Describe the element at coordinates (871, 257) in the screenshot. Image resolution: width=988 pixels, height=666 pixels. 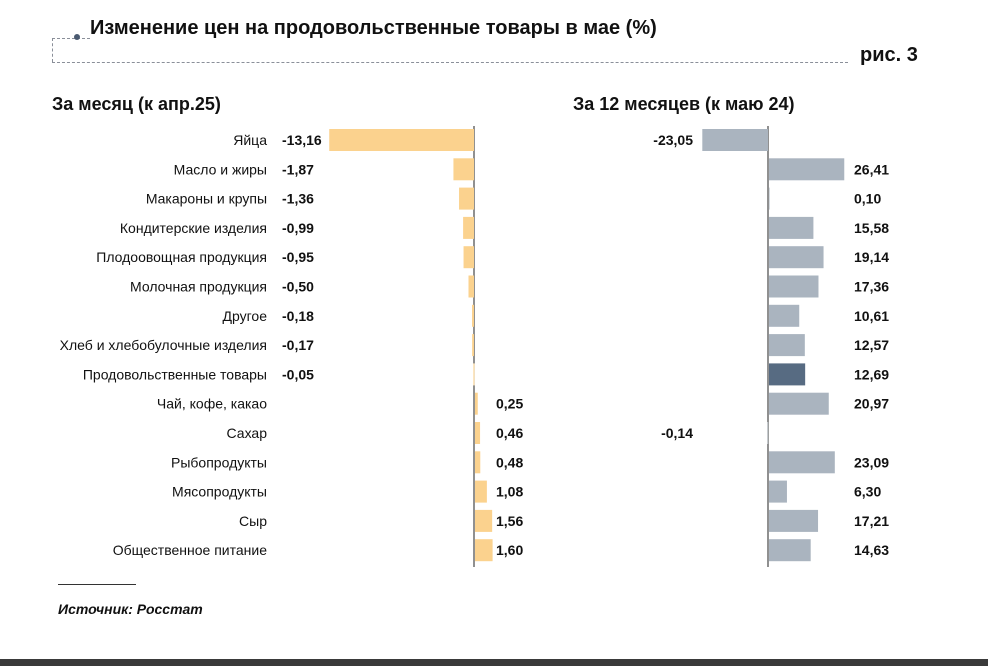
I see `annual-value-label: 19,14` at that location.